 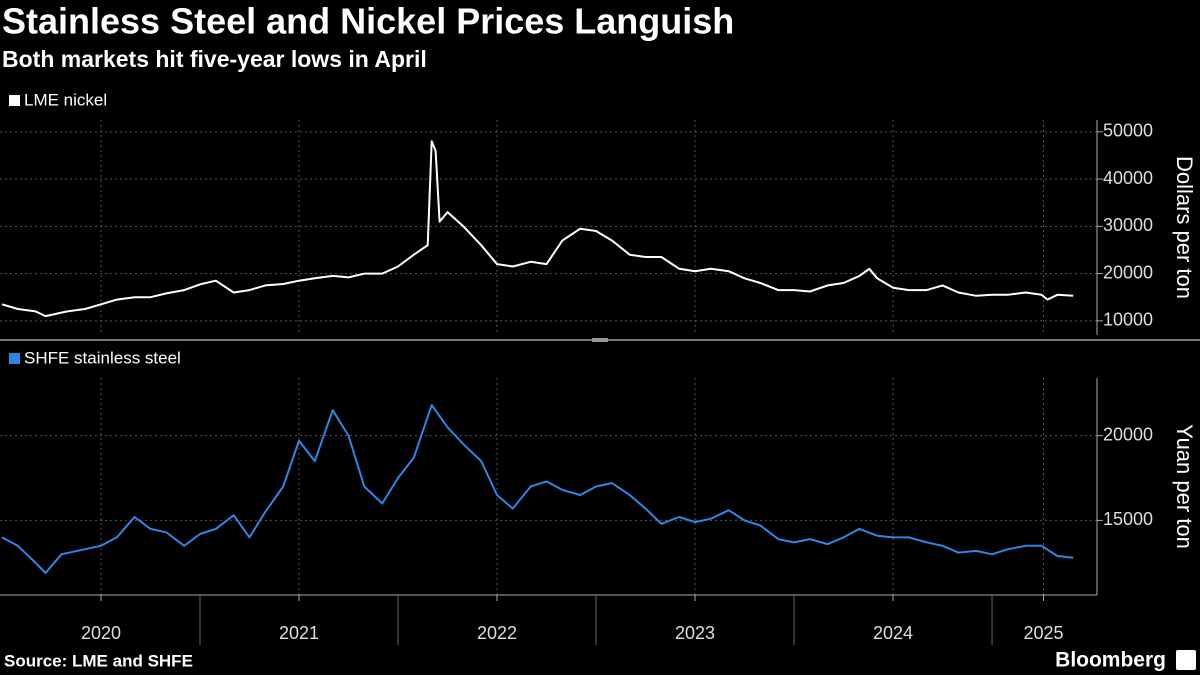 I want to click on brand: Bloomberg, so click(x=1110, y=660).